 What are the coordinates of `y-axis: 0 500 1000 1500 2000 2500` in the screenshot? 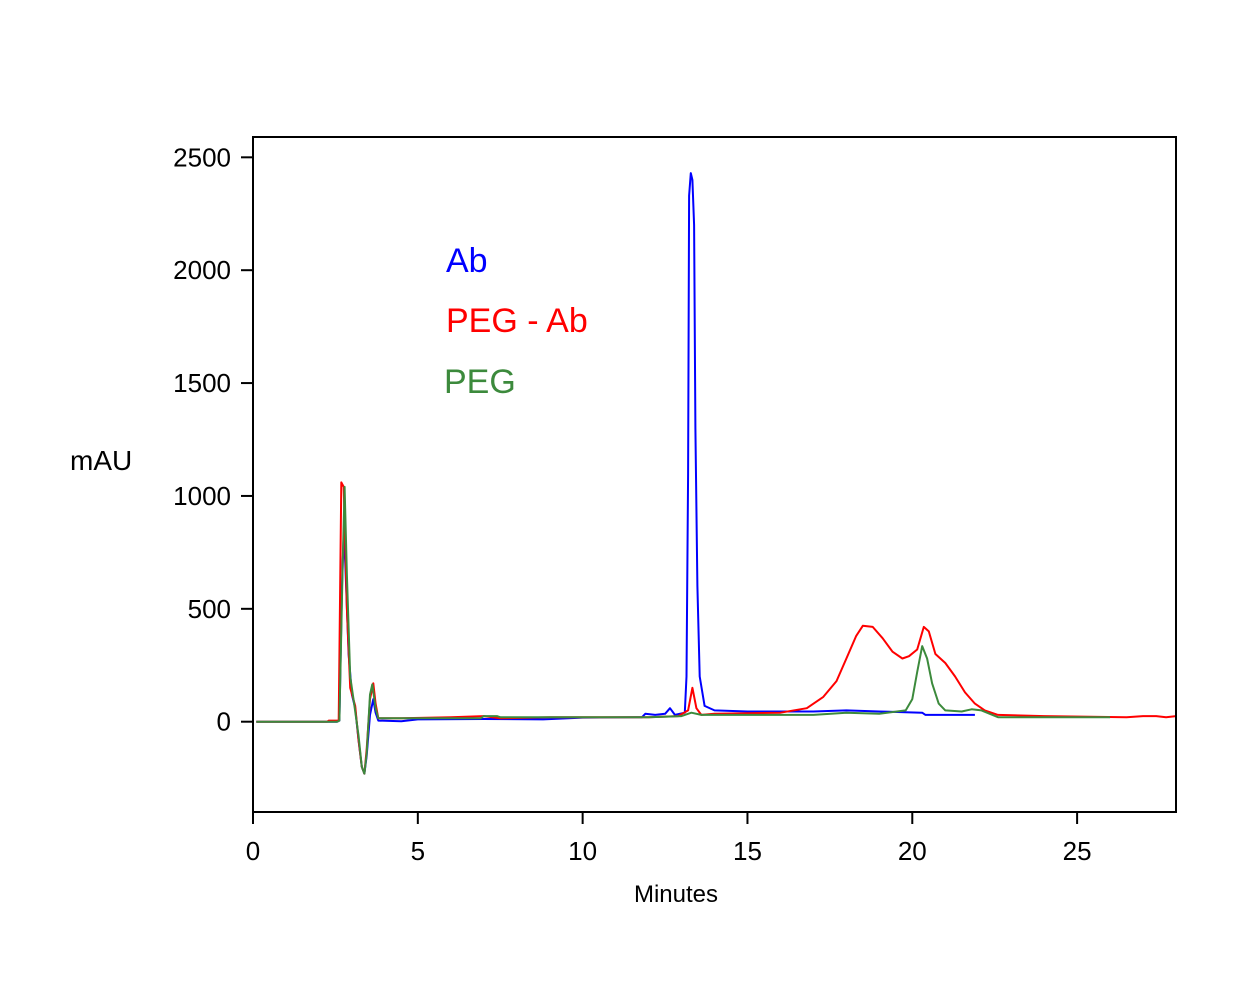 It's located at (213, 439).